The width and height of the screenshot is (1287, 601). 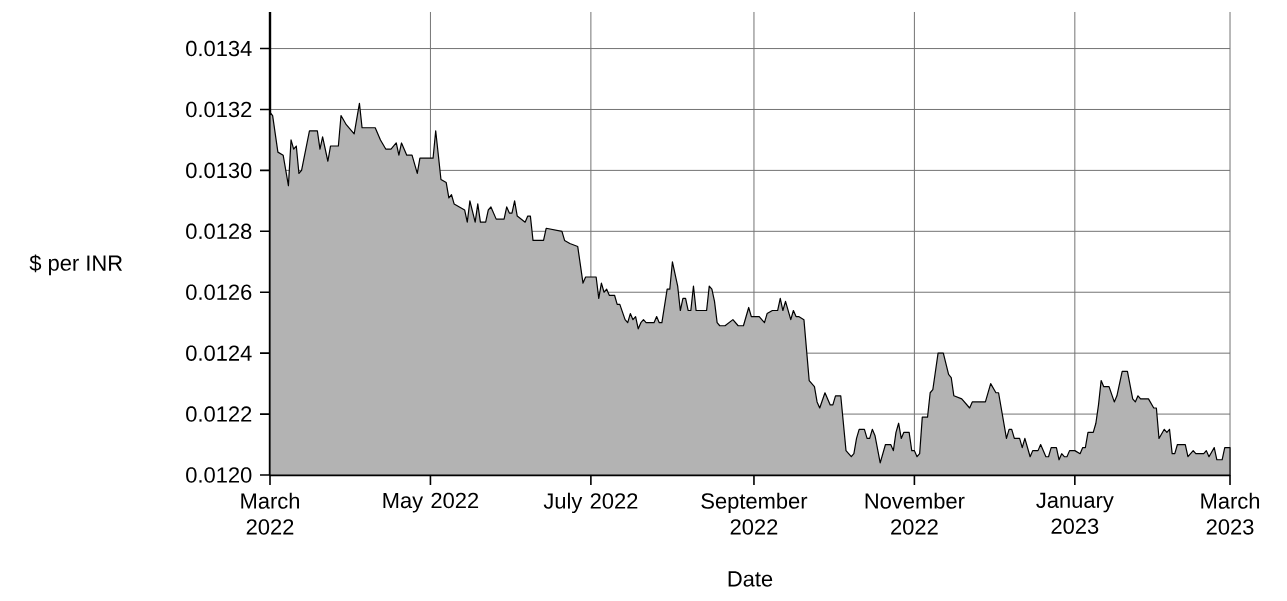 I want to click on x-tick-label: March 2022, so click(x=270, y=513).